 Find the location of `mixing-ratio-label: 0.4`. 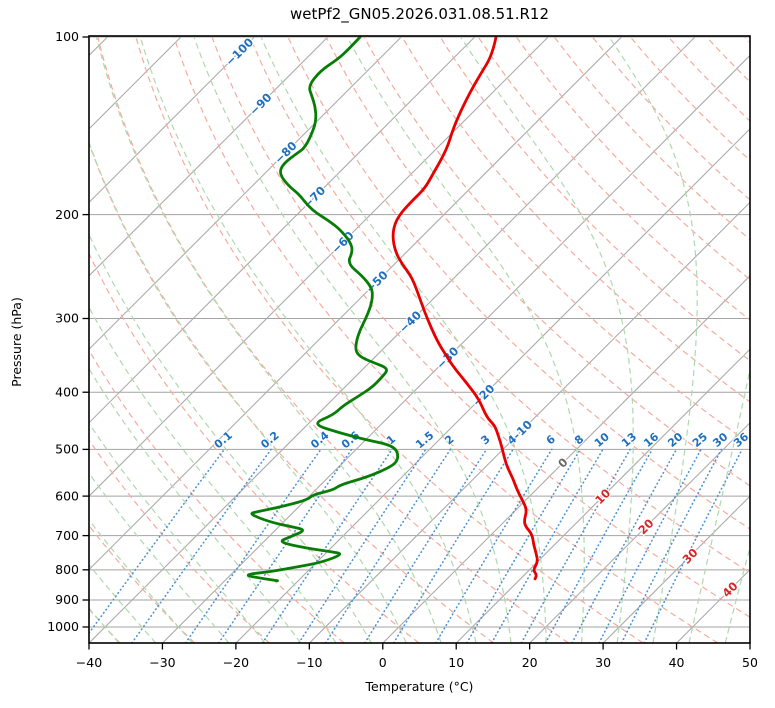

mixing-ratio-label: 0.4 is located at coordinates (320, 440).